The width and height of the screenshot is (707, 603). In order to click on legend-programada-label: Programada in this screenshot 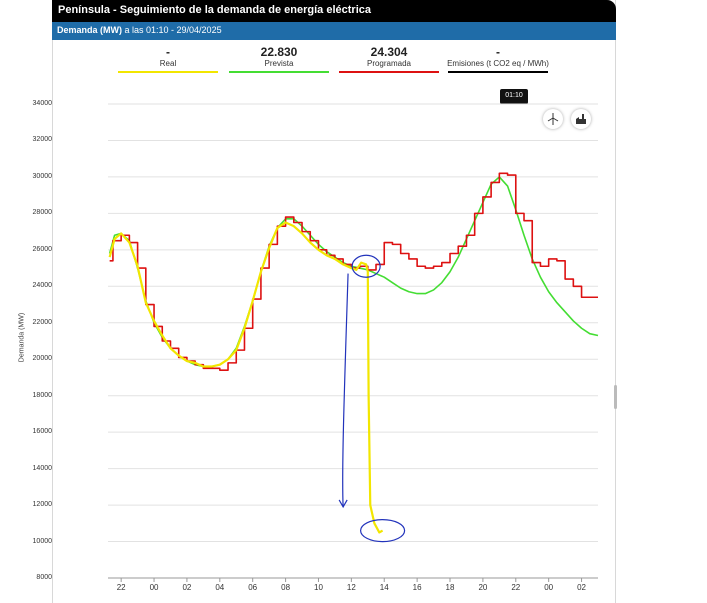, I will do `click(389, 63)`.